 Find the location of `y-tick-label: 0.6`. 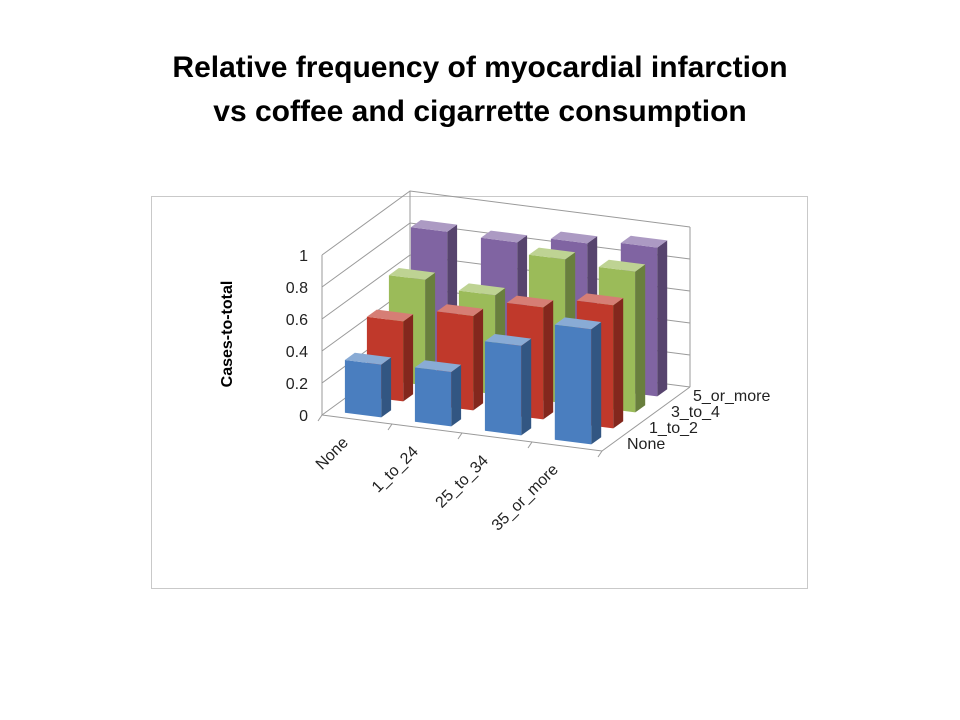

y-tick-label: 0.6 is located at coordinates (297, 320).